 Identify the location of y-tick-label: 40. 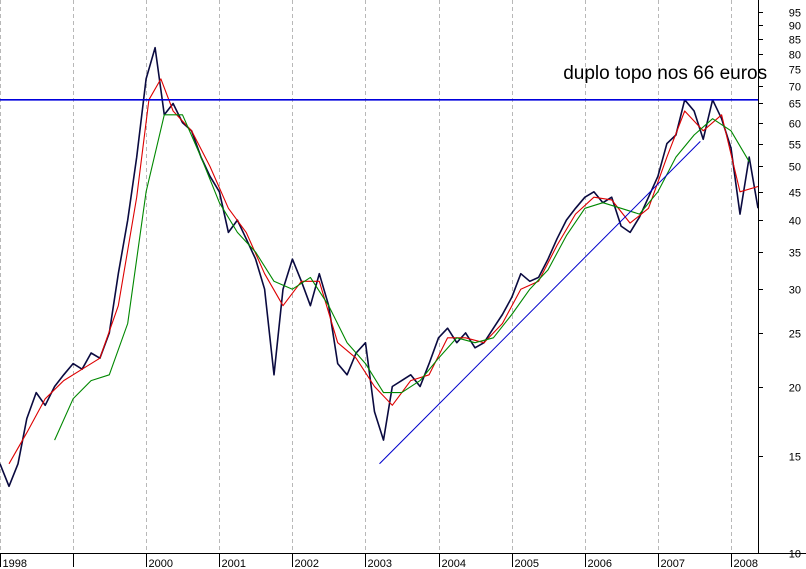
(795, 222).